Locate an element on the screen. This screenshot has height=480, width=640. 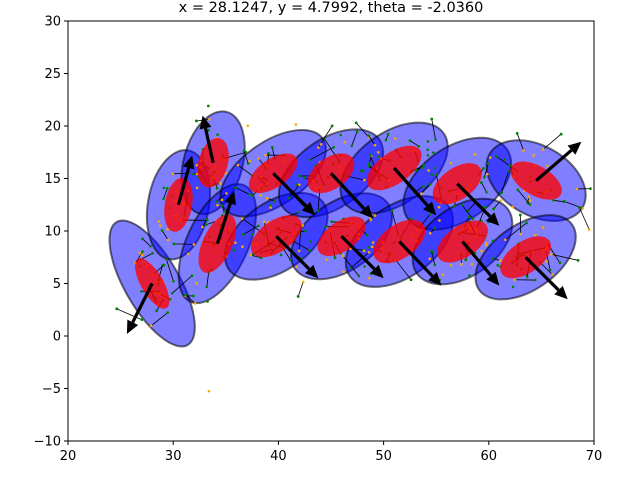
y-tick-label: −5 is located at coordinates (51, 389).